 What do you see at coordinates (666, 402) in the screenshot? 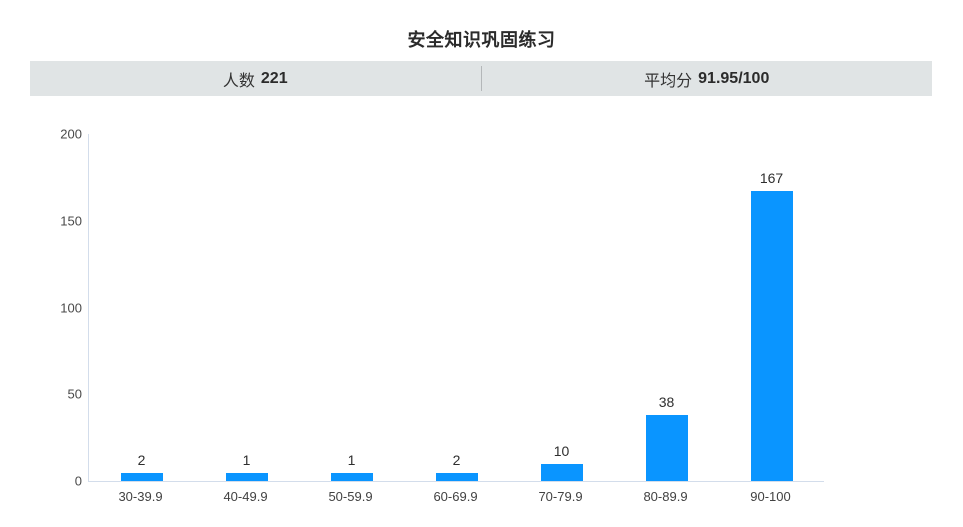
I see `bar-value-label: 38` at bounding box center [666, 402].